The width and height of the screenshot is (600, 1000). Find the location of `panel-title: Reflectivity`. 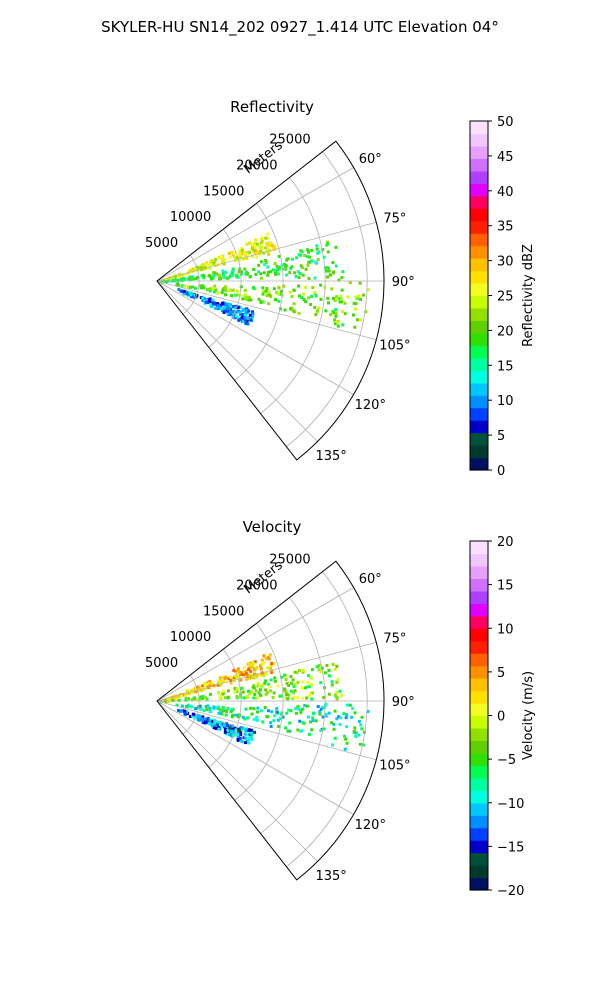

panel-title: Reflectivity is located at coordinates (272, 107).